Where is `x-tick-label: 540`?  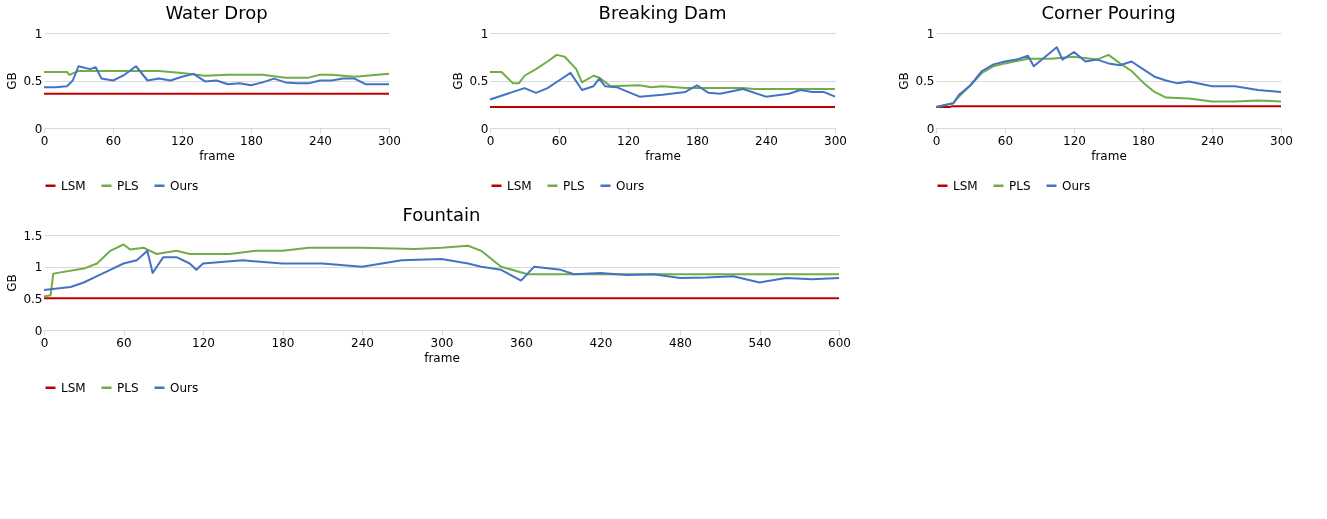 x-tick-label: 540 is located at coordinates (760, 342).